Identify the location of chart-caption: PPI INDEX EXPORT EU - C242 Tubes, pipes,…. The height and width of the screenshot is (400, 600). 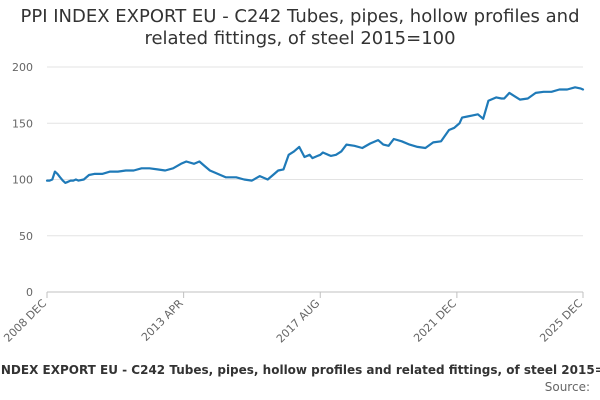
(300, 370).